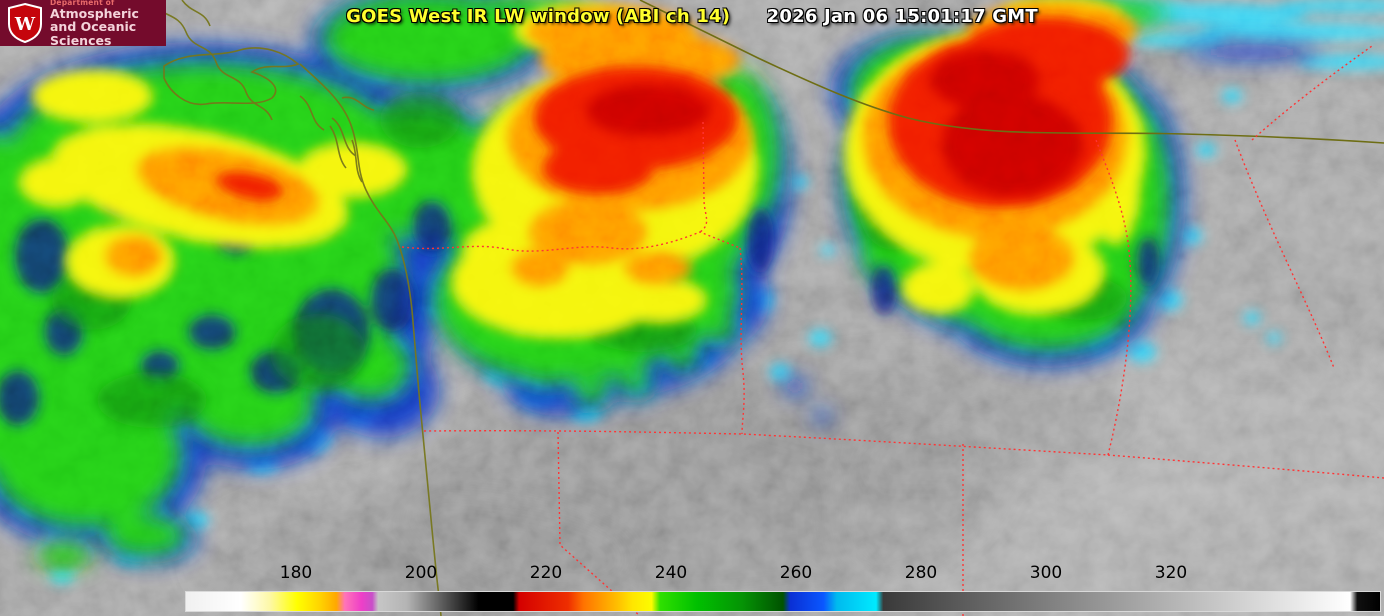 The image size is (1384, 616). I want to click on canada-border, so click(1011, 72).